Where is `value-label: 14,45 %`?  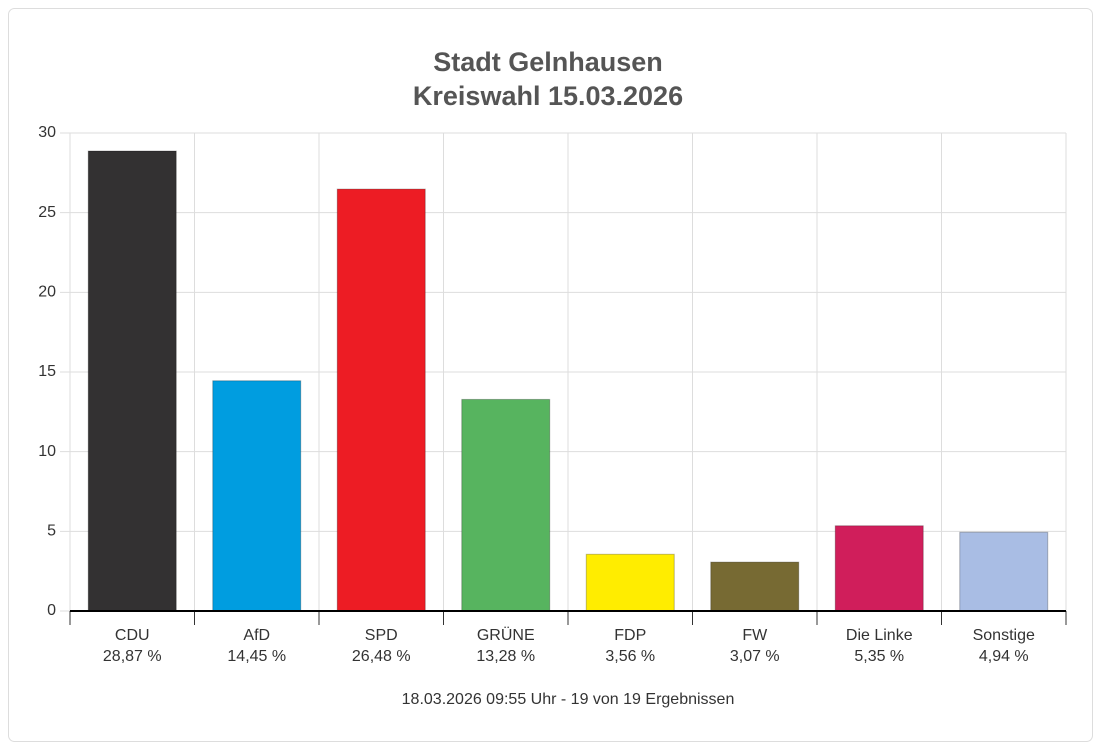 value-label: 14,45 % is located at coordinates (256, 656).